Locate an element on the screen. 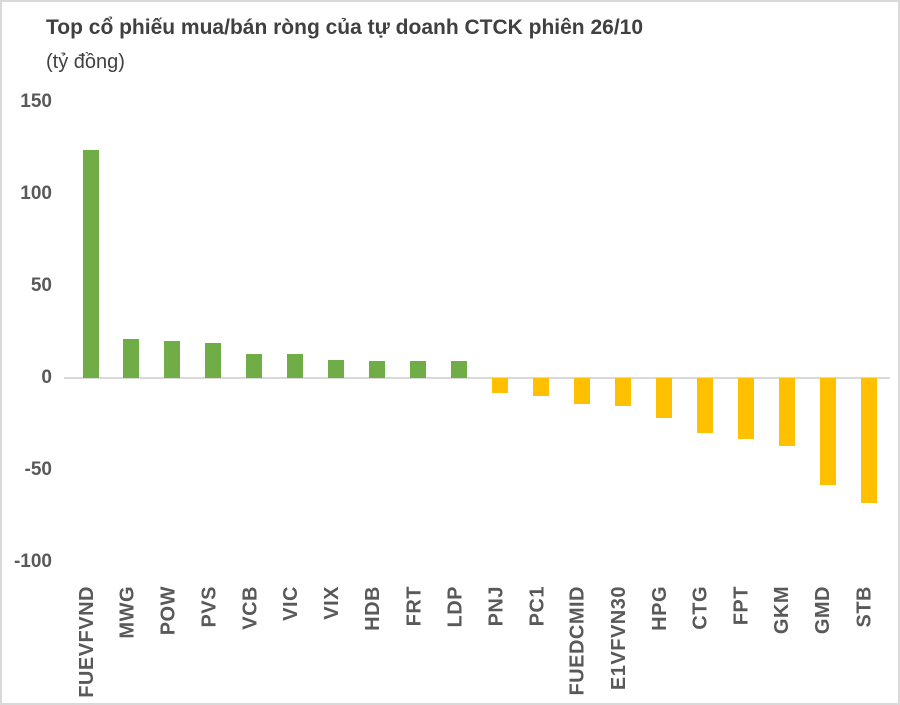 This screenshot has height=705, width=900. bar-gmd is located at coordinates (827, 431).